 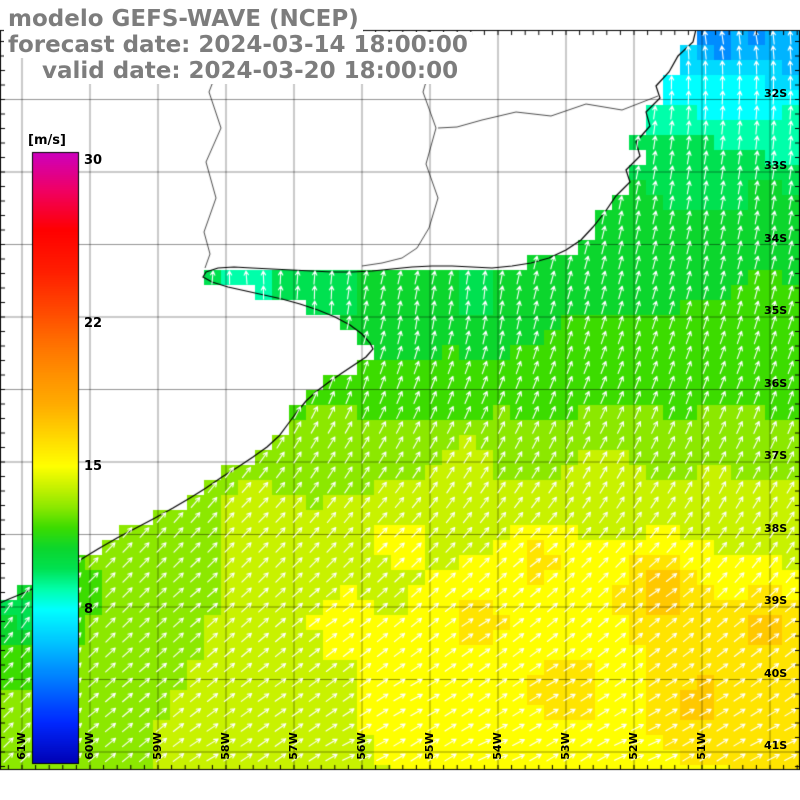 I want to click on lat-label: 41S, so click(x=776, y=745).